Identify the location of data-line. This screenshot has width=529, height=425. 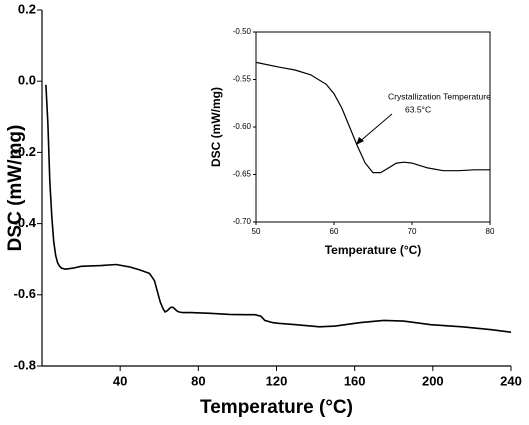
(372, 117).